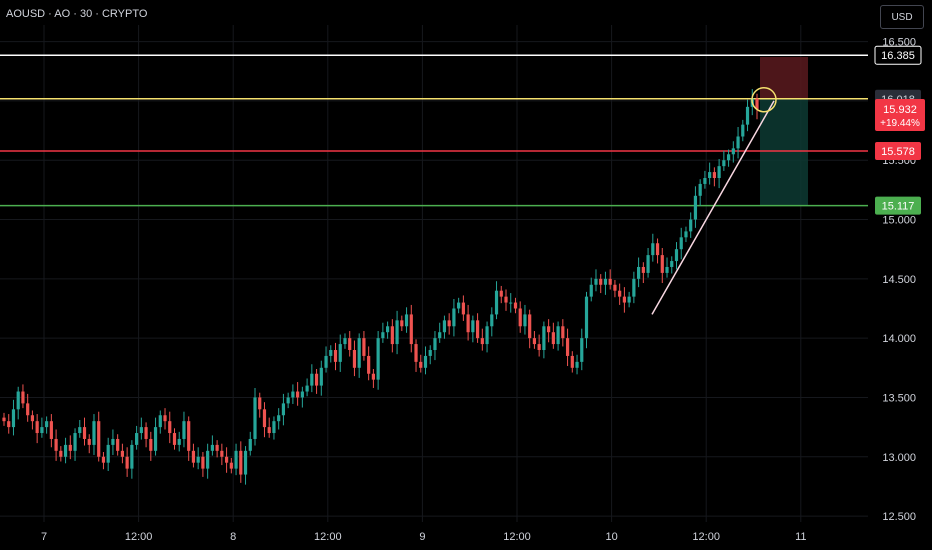 This screenshot has height=550, width=932. I want to click on trend-line, so click(713, 207).